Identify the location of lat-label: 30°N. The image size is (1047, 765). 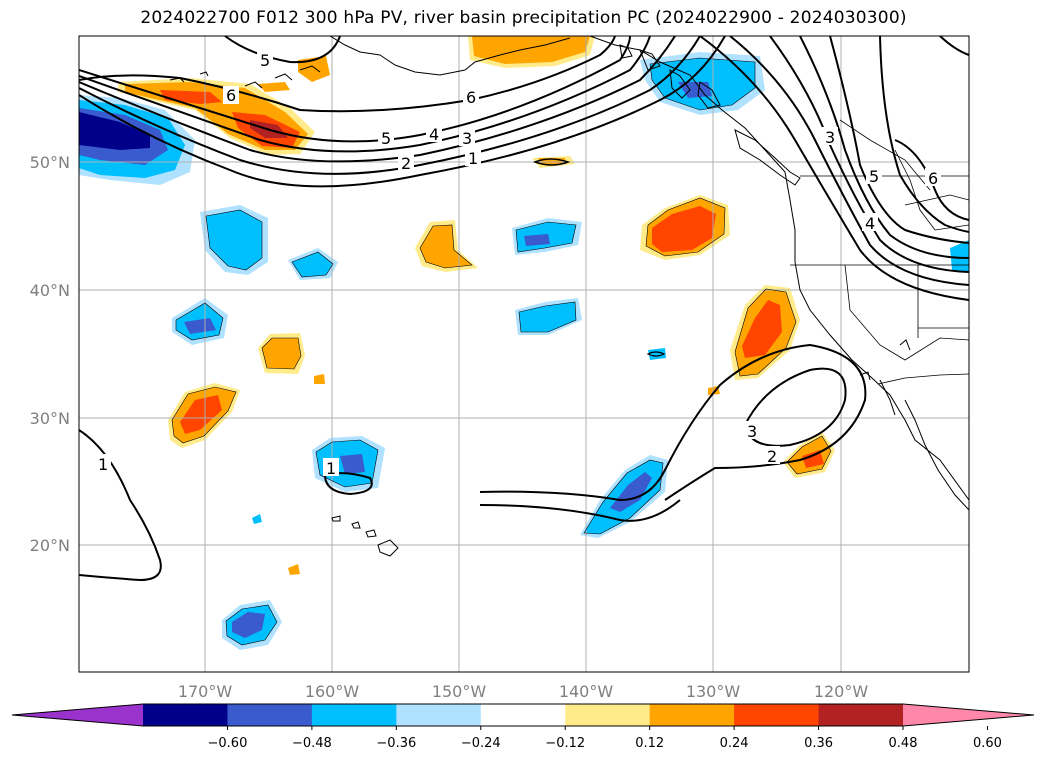
(50, 418).